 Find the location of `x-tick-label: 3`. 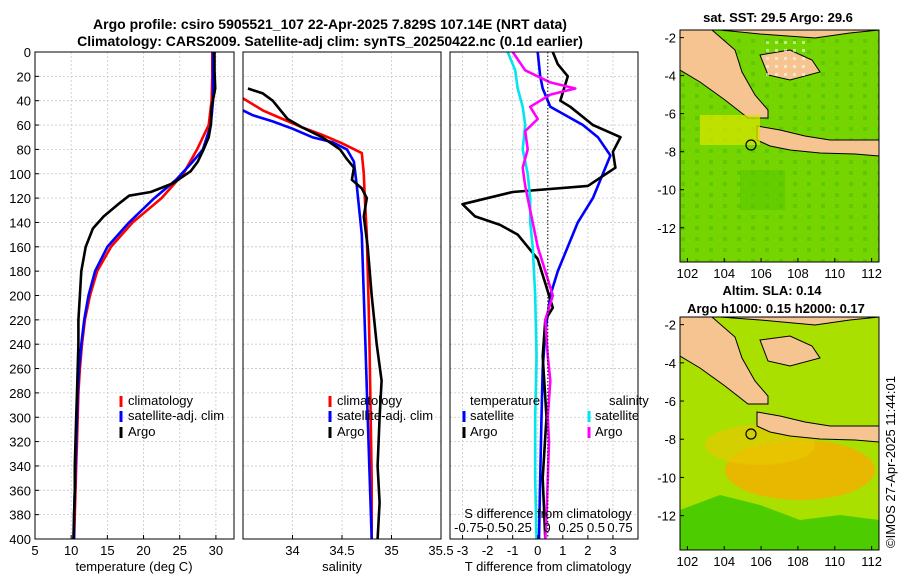

x-tick-label: 3 is located at coordinates (612, 550).